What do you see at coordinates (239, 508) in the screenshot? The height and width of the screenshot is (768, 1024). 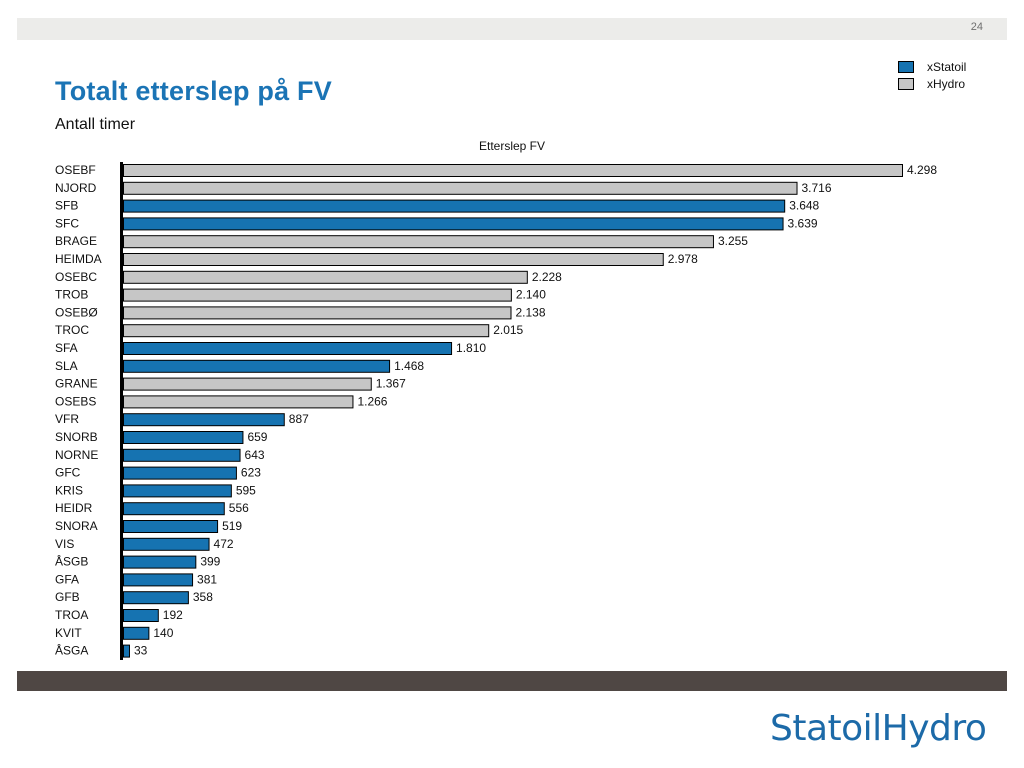 I see `value-label: 556` at bounding box center [239, 508].